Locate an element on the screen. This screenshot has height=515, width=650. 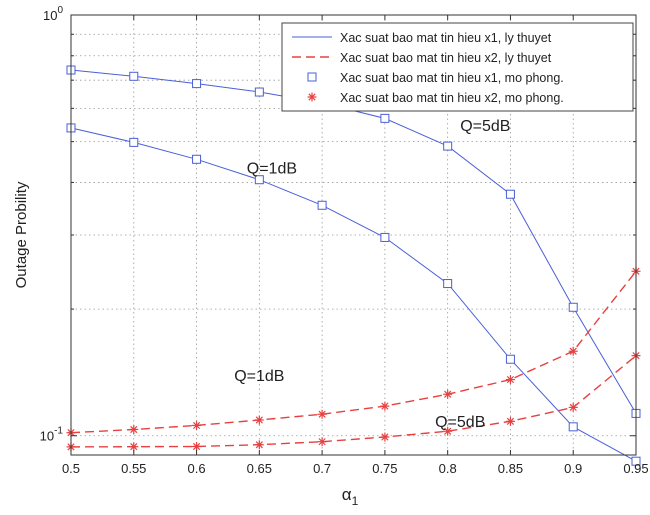
x-tick-label: 0.55 is located at coordinates (133, 468).